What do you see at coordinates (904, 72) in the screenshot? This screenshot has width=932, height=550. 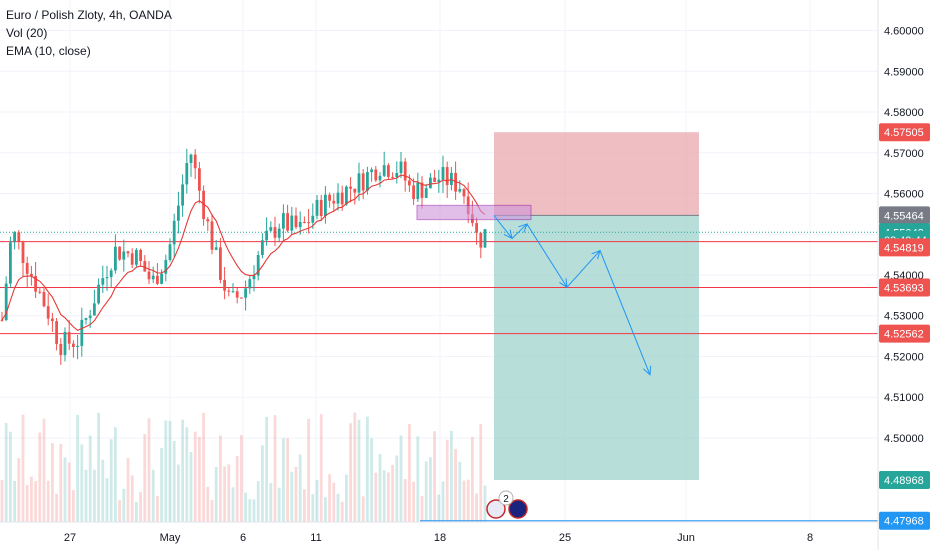 I see `price-tick-label: 4.59000` at bounding box center [904, 72].